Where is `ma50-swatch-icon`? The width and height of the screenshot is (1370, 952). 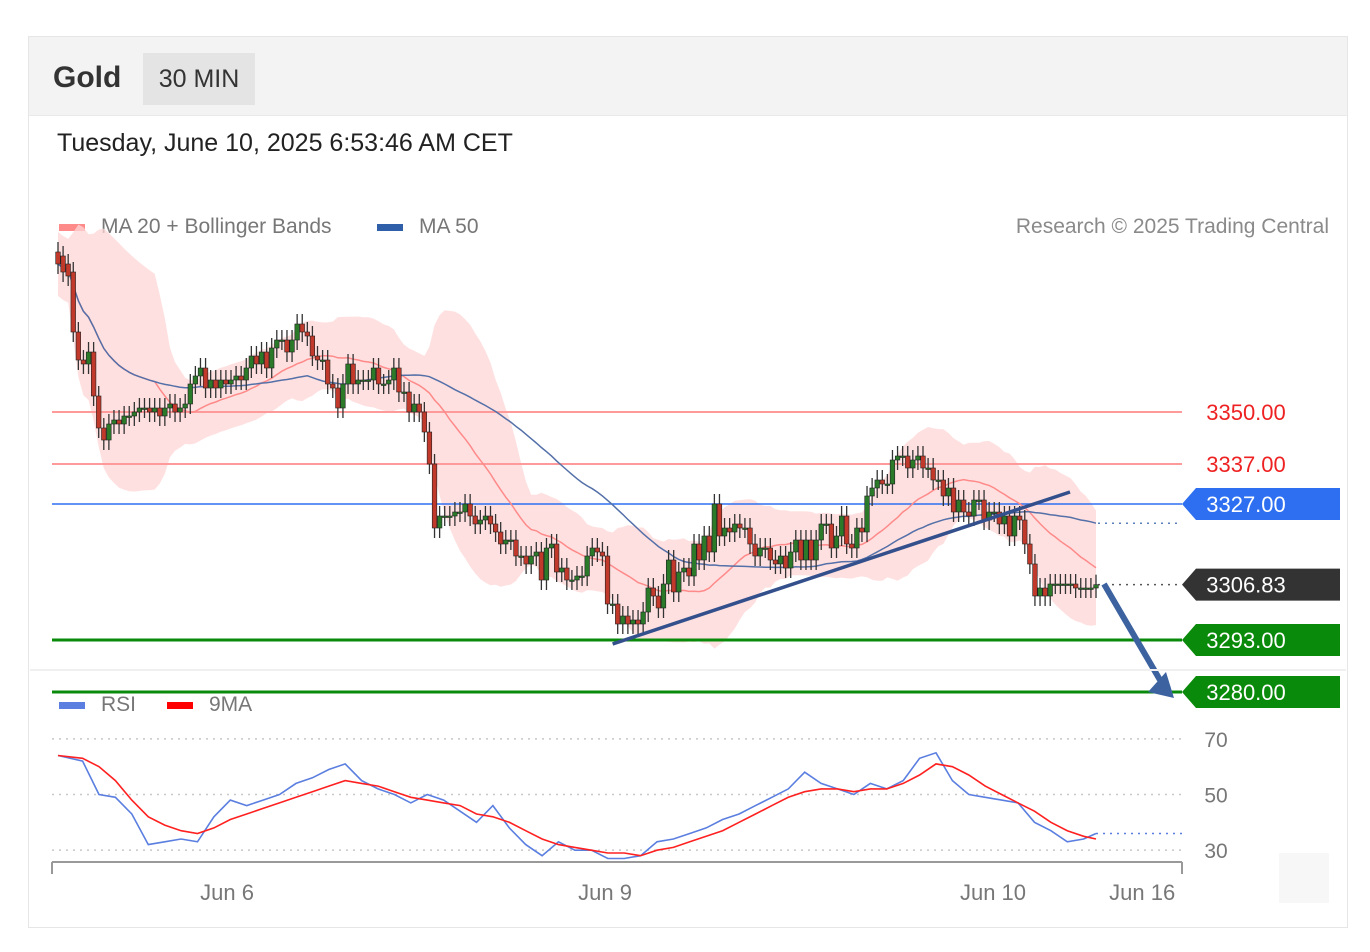
ma50-swatch-icon is located at coordinates (390, 227).